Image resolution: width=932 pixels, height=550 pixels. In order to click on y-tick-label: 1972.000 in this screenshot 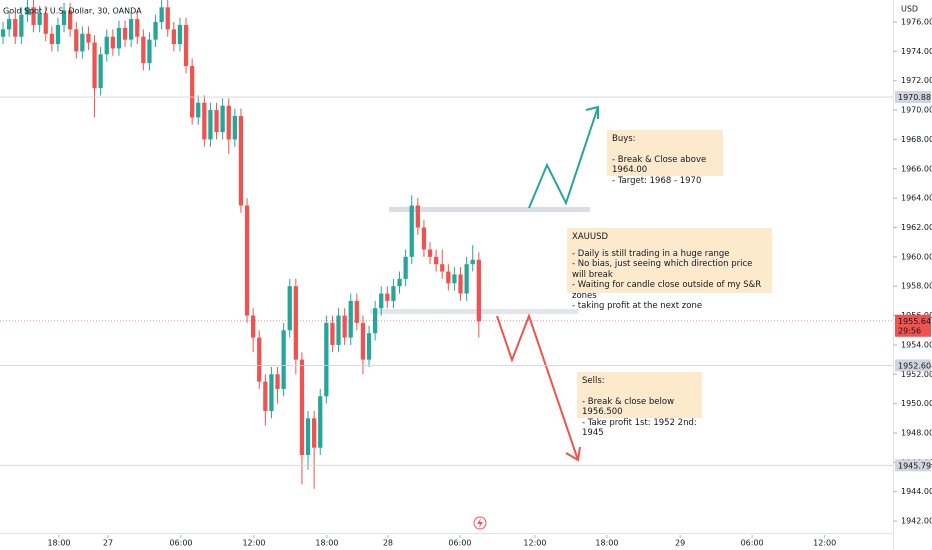, I will do `click(916, 80)`.